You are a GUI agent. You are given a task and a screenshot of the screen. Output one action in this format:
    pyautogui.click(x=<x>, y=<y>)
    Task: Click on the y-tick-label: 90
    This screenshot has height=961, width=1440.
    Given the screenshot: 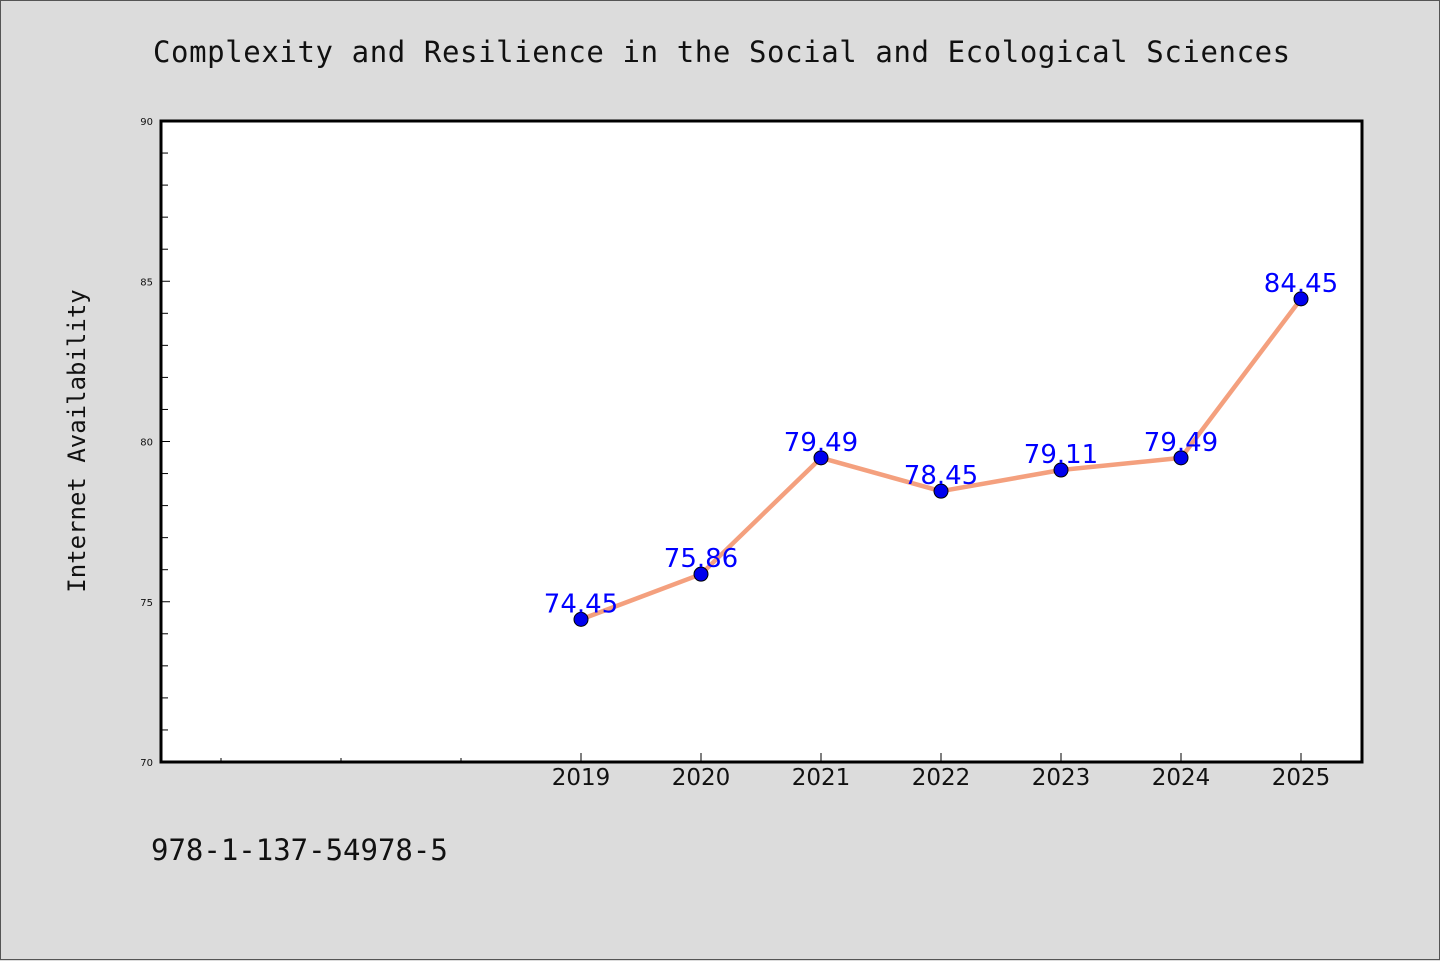 What is the action you would take?
    pyautogui.click(x=146, y=122)
    